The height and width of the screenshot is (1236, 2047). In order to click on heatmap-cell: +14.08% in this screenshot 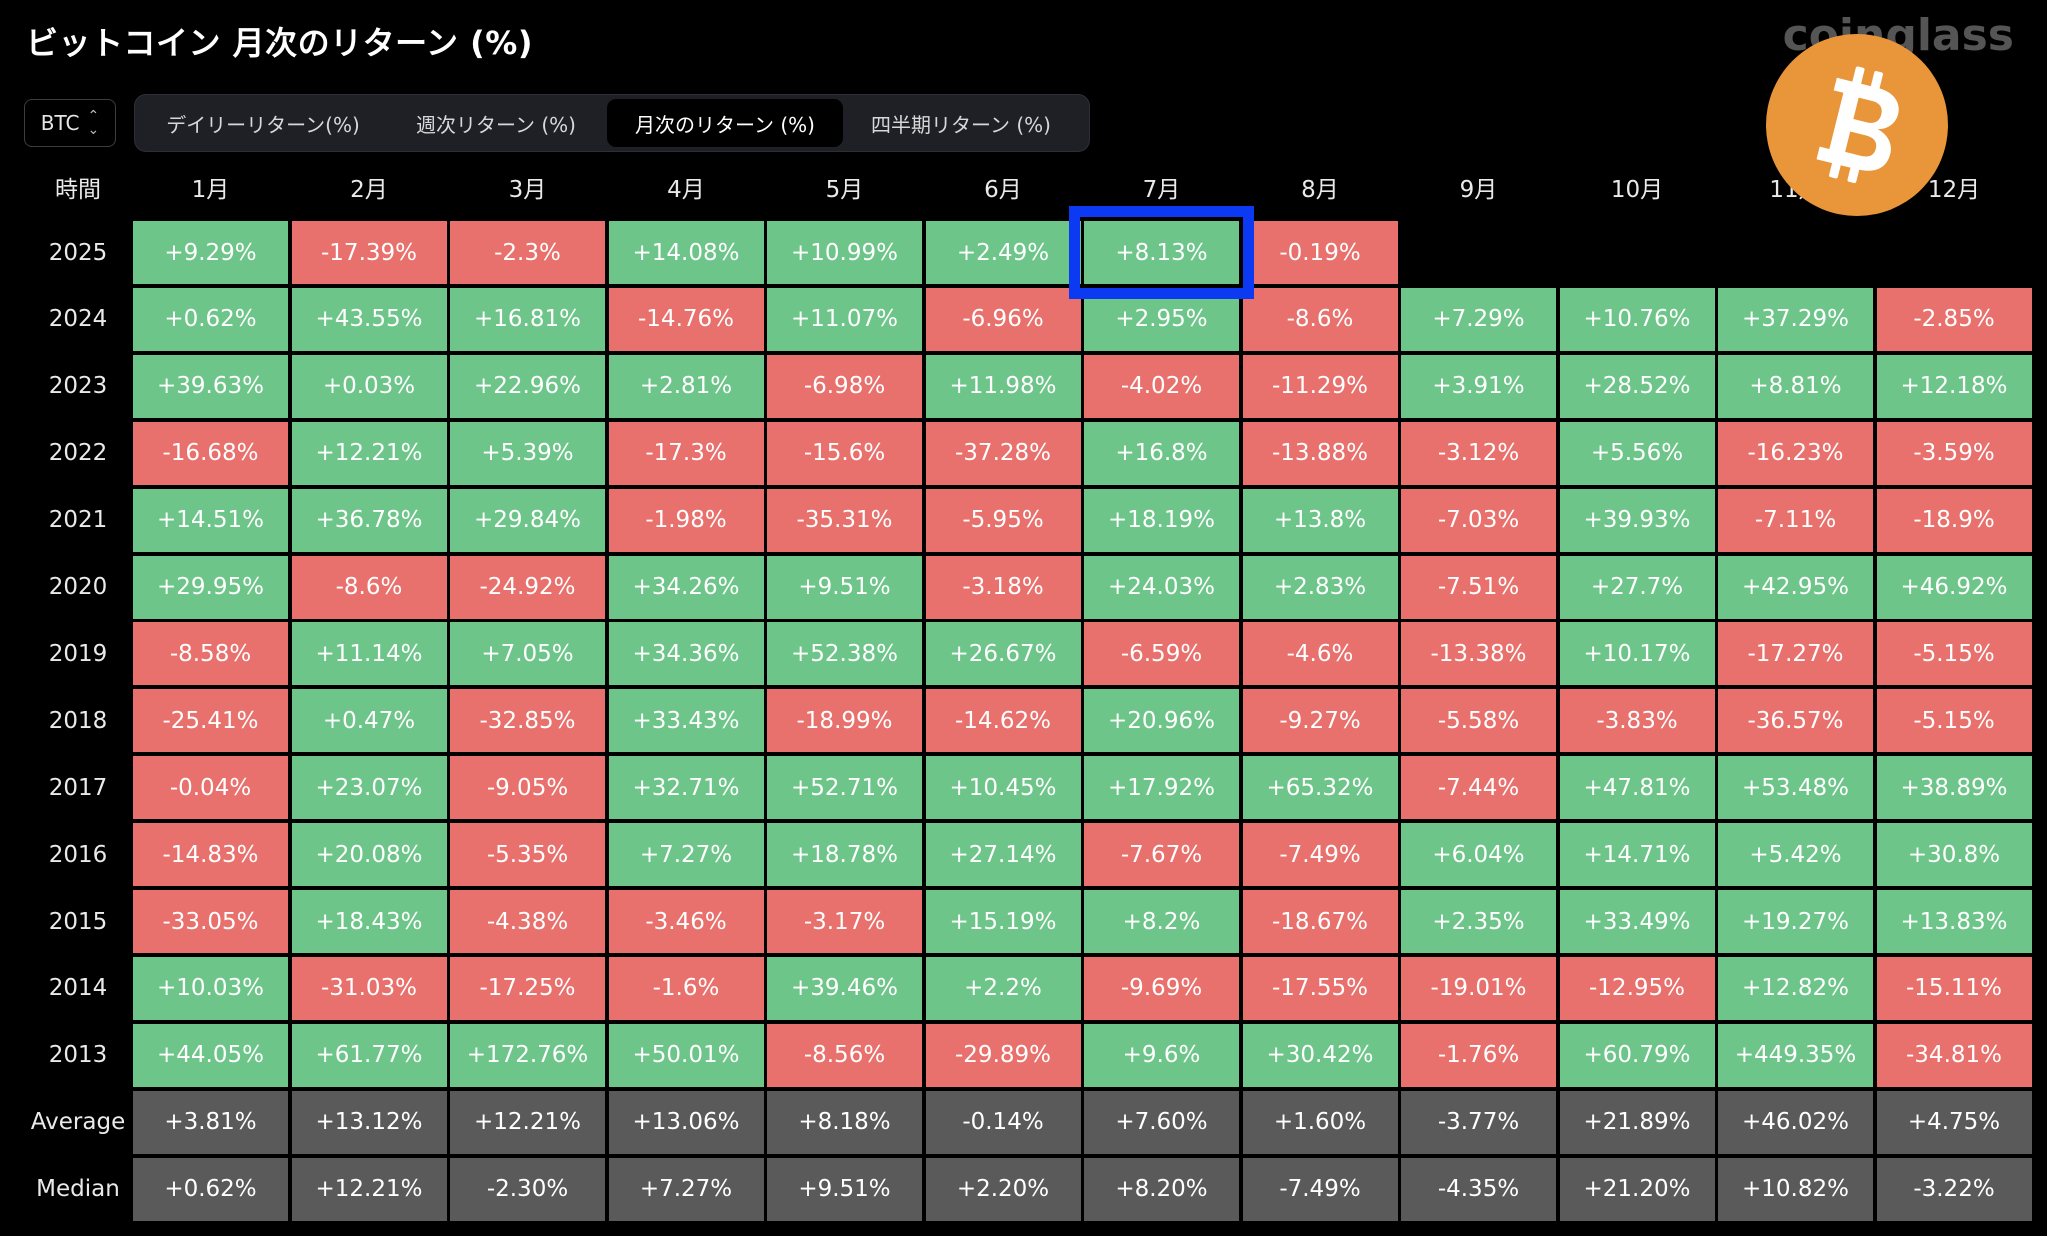, I will do `click(686, 252)`.